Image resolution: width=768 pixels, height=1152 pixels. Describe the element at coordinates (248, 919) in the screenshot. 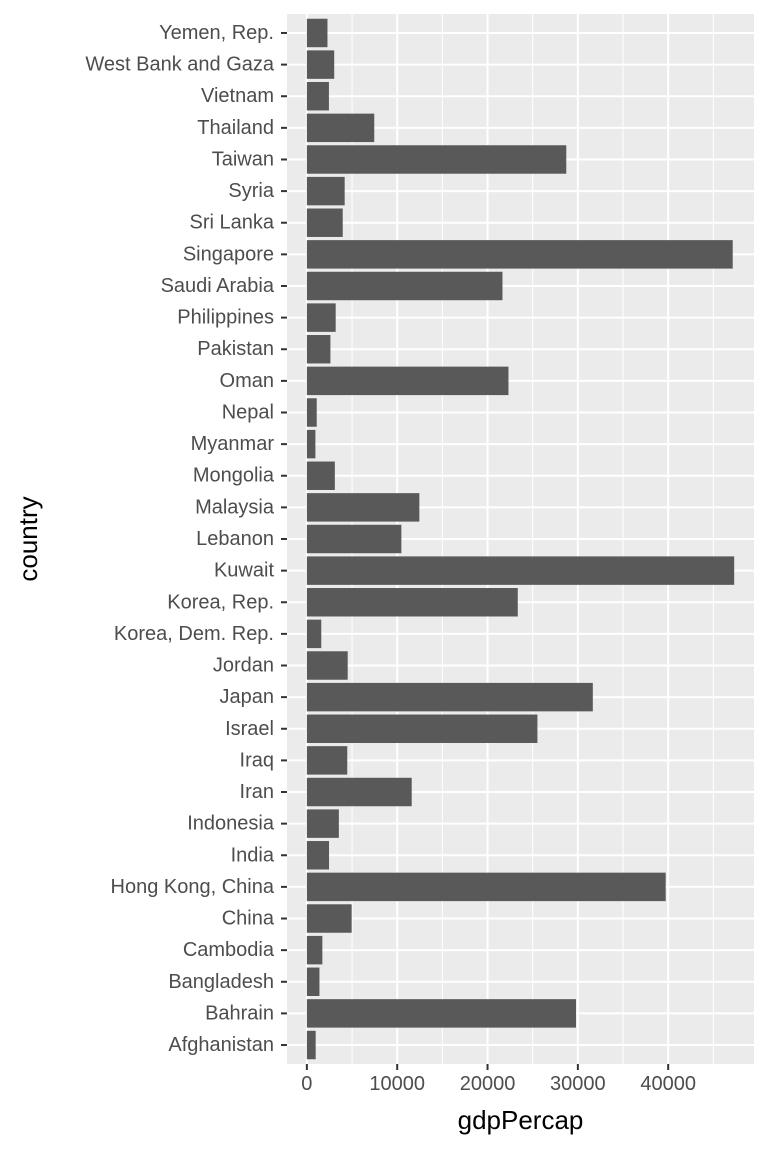

I see `y-tick-label: China` at that location.